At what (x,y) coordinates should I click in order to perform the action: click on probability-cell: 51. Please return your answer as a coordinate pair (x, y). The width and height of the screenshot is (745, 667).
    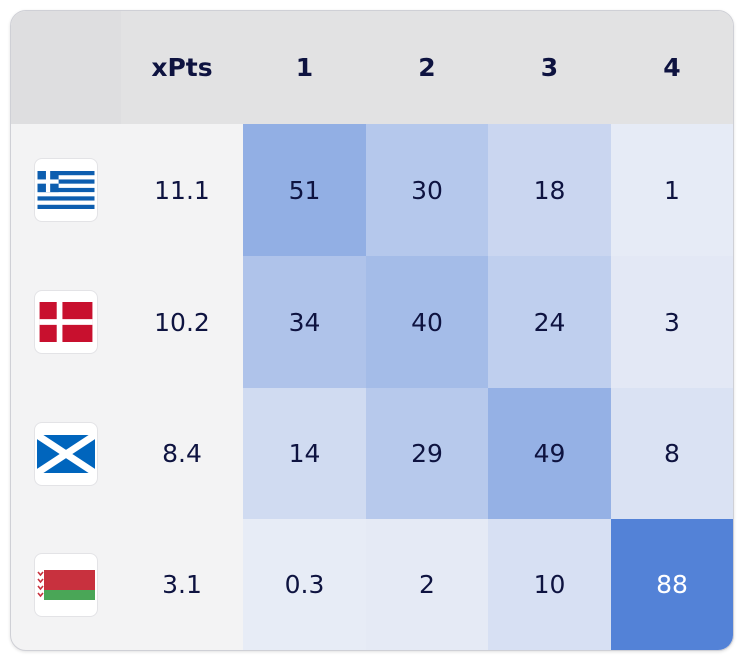
    Looking at the image, I should click on (304, 190).